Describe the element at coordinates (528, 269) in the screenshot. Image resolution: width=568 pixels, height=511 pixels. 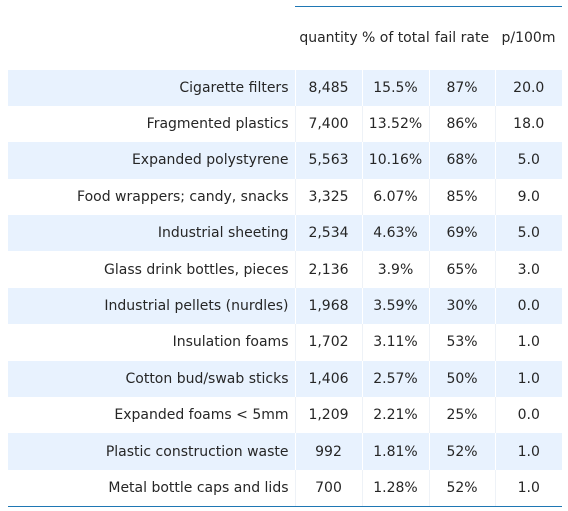
I see `cell-per-100m: 3.0` at that location.